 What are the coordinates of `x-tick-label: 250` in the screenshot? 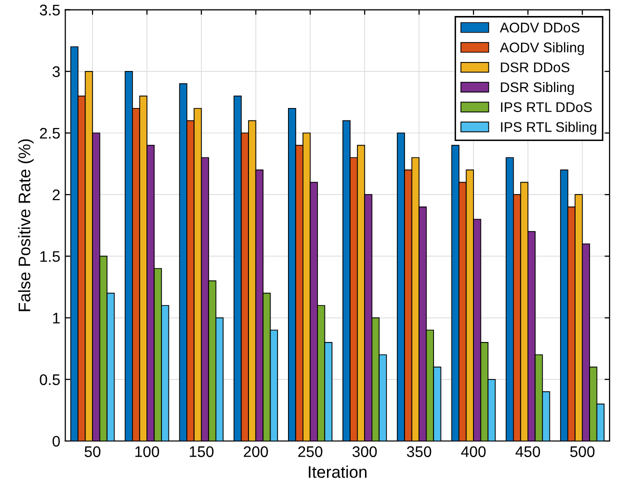 It's located at (310, 452).